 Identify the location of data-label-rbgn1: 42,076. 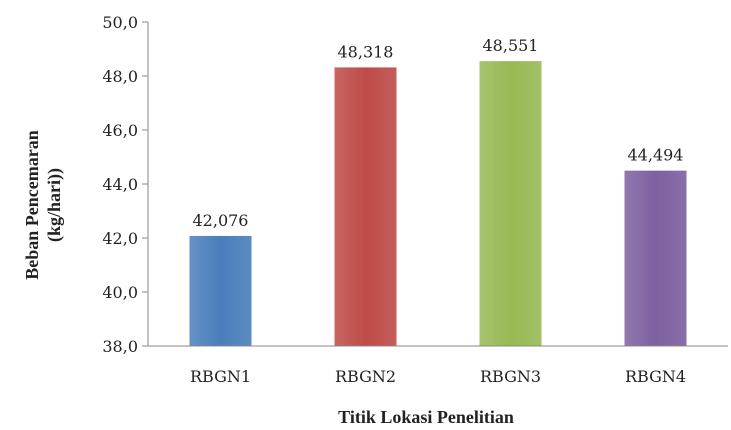
(221, 220).